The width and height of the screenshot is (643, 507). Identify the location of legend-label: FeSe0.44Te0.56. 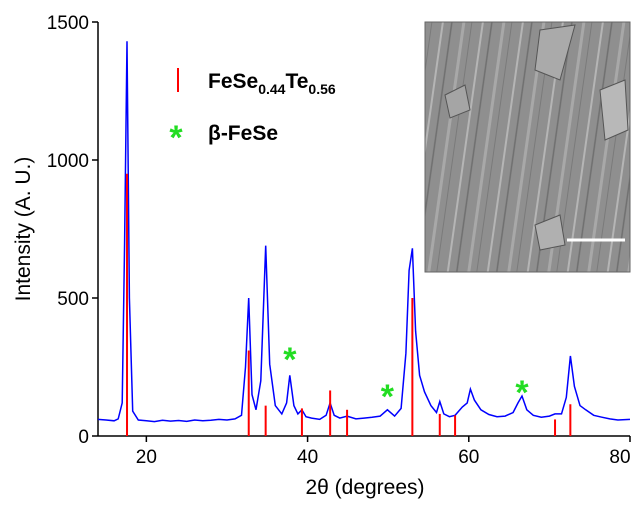
(272, 83).